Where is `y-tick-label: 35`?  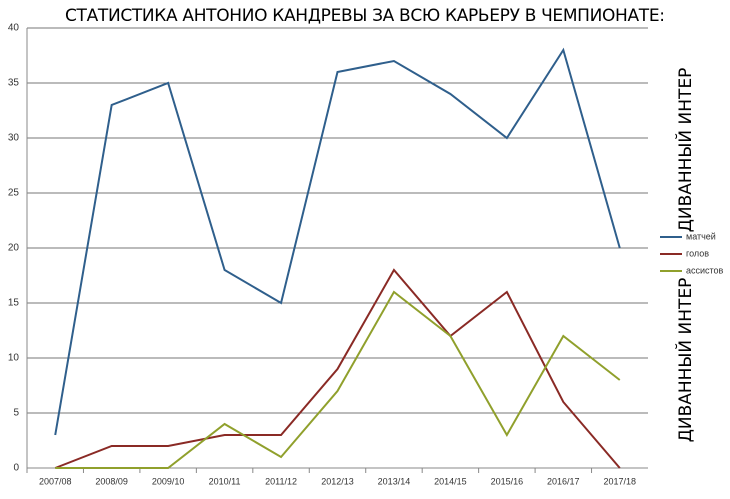 y-tick-label: 35 is located at coordinates (14, 83).